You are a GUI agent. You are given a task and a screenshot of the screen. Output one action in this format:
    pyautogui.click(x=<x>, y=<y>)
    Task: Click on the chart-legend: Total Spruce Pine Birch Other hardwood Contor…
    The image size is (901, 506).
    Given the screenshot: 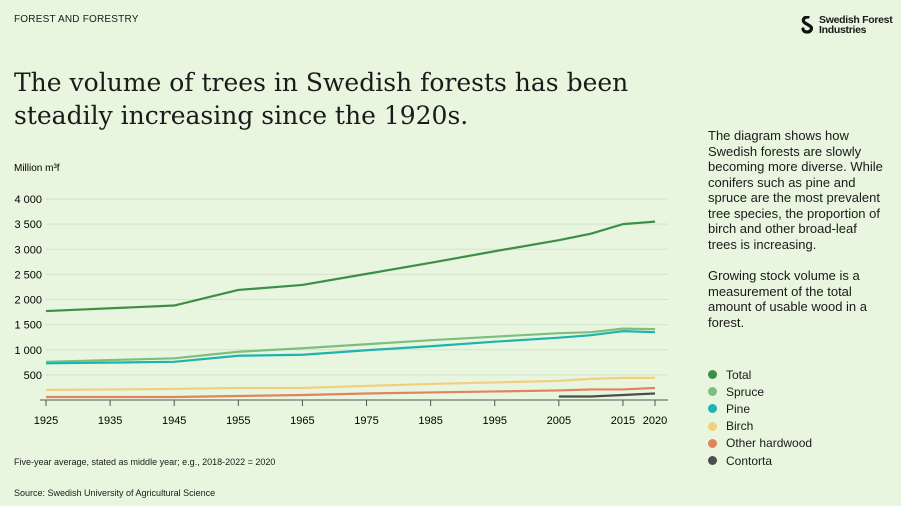 What is the action you would take?
    pyautogui.click(x=760, y=417)
    